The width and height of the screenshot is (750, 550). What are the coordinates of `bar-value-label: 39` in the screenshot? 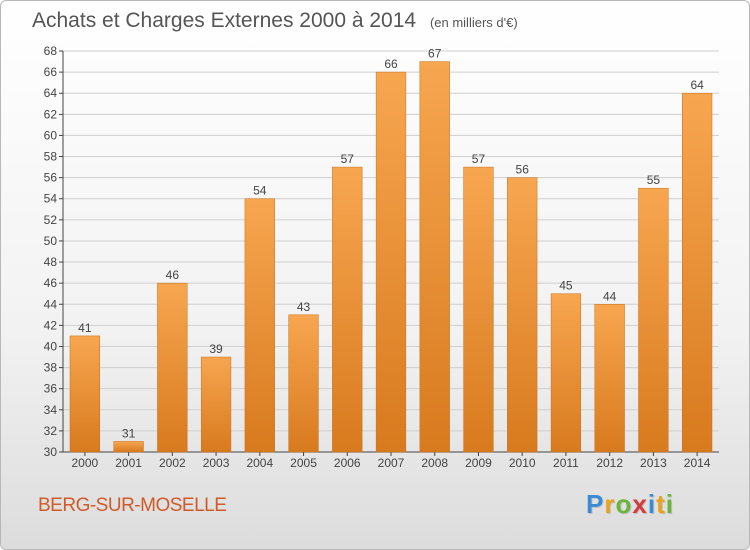 It's located at (216, 349).